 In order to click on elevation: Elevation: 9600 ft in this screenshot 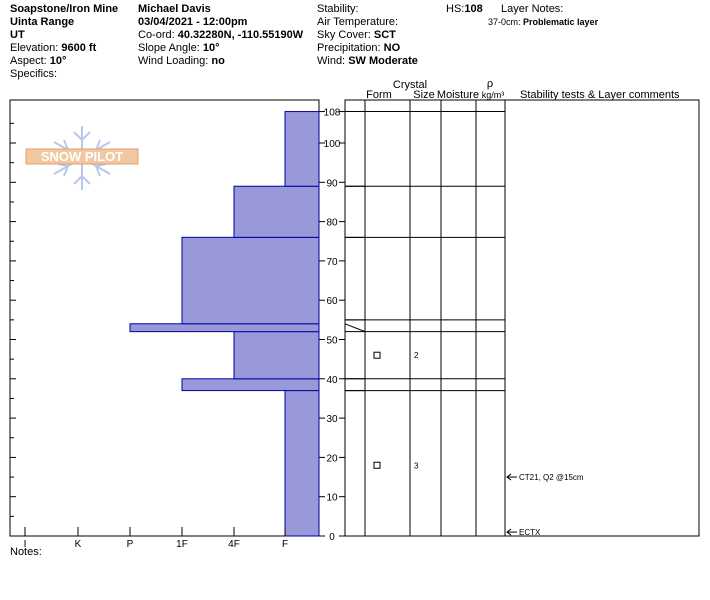, I will do `click(53, 48)`.